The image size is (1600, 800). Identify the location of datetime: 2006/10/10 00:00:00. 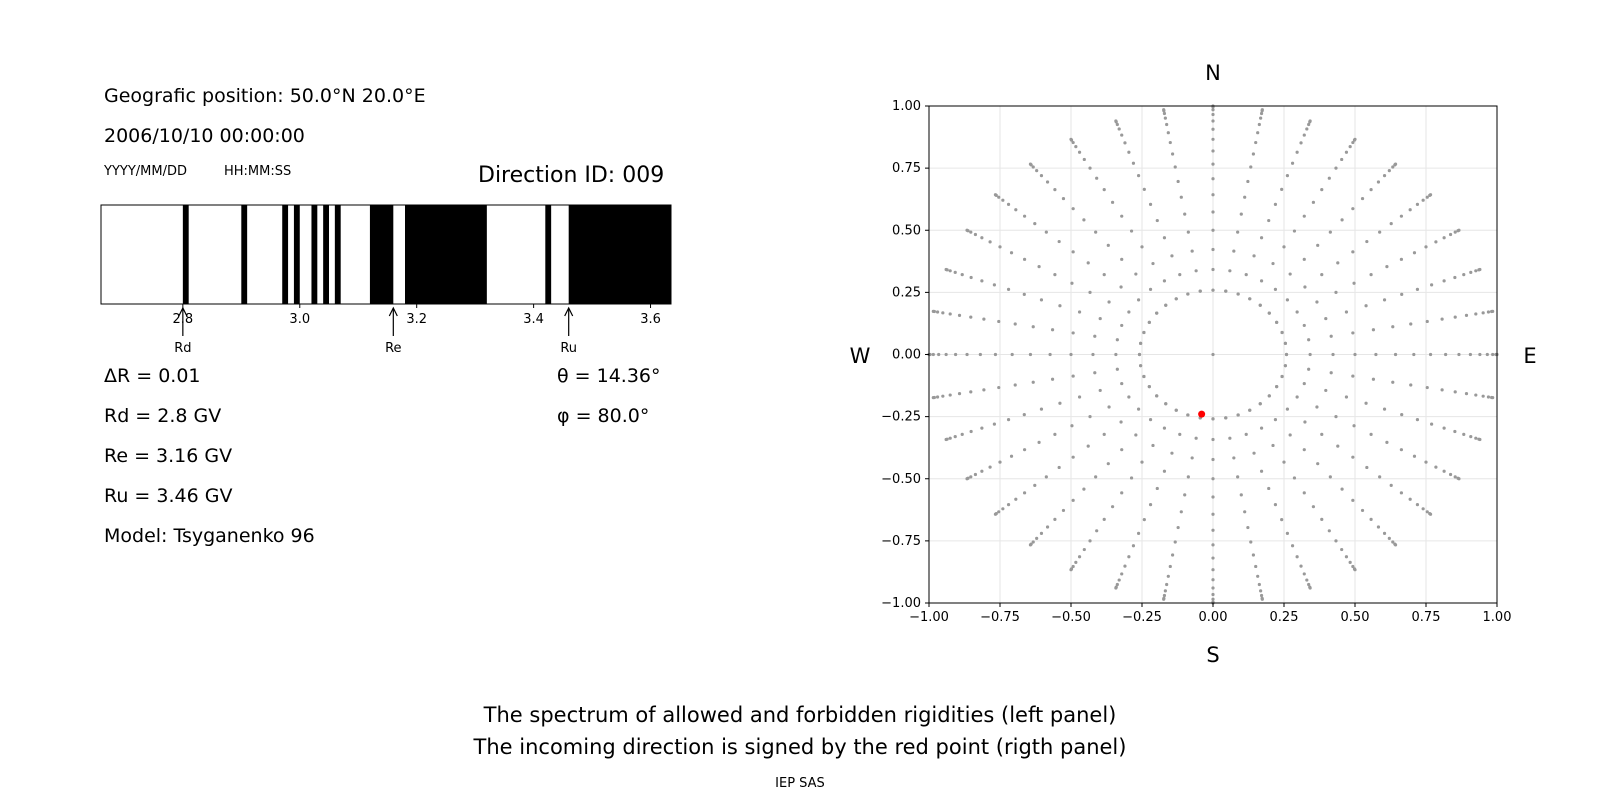
(204, 136).